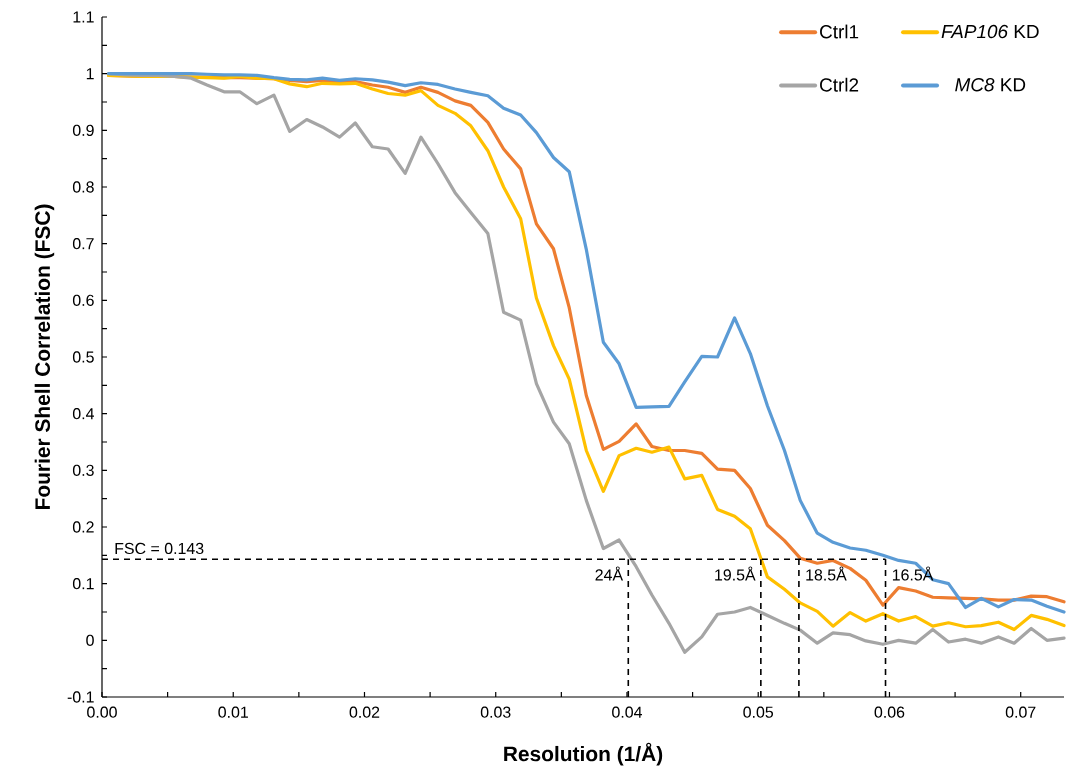 The width and height of the screenshot is (1066, 782). I want to click on x-tick-label: 0.02, so click(364, 712).